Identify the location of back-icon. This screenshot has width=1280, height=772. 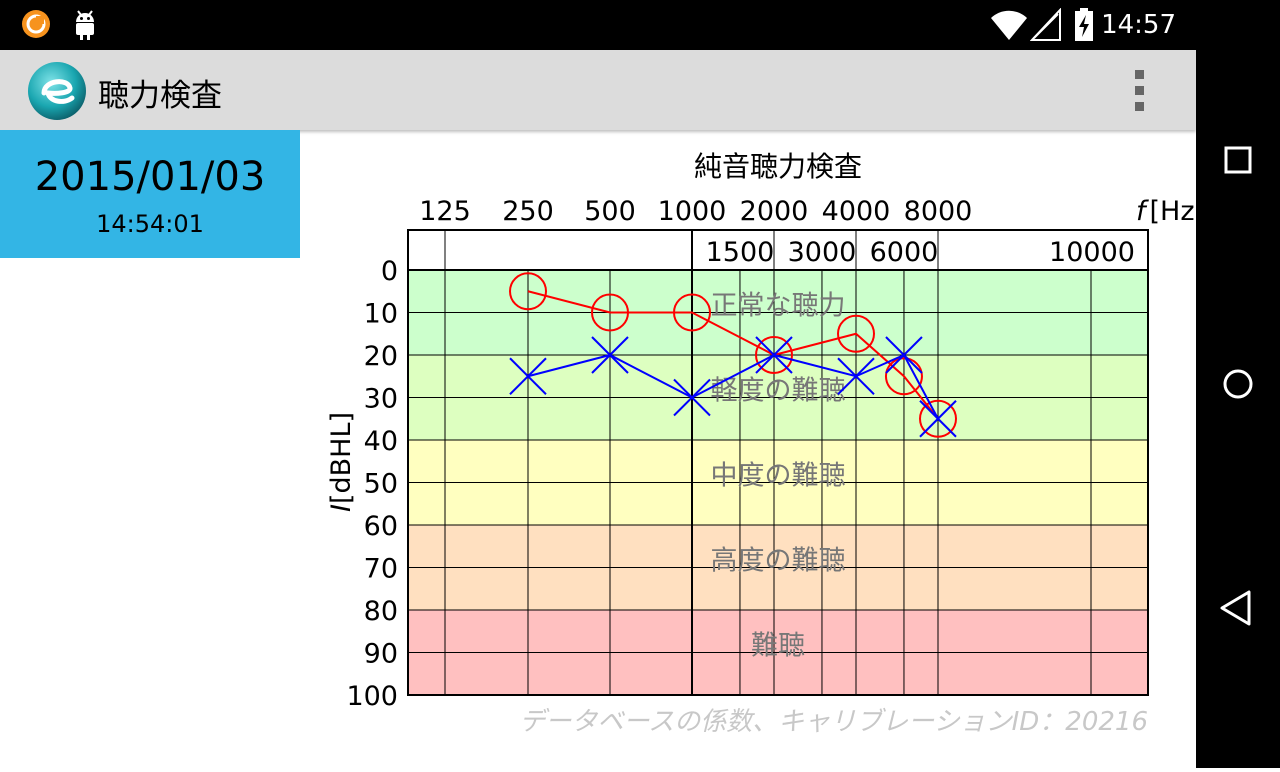
(1238, 608).